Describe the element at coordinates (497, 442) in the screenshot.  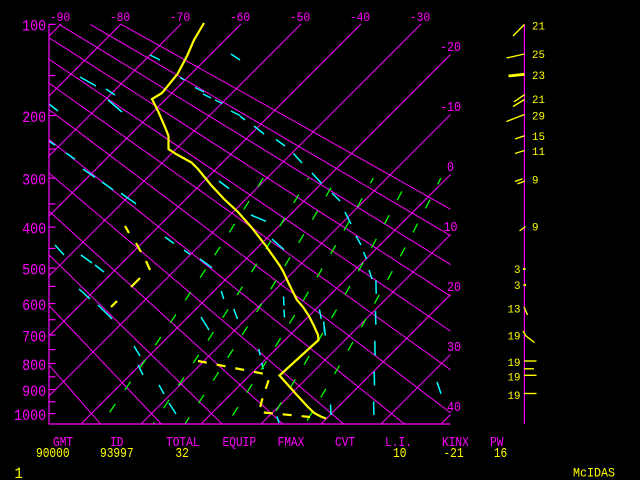
I see `svg-text: PW` at that location.